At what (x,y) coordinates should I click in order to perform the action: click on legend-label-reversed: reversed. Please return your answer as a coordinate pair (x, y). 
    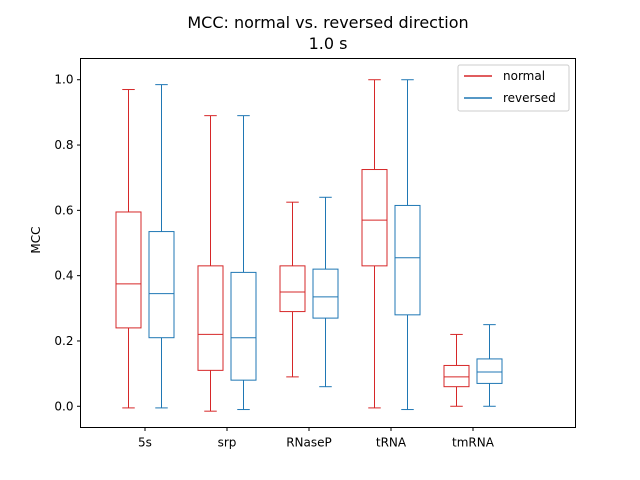
    Looking at the image, I should click on (529, 98).